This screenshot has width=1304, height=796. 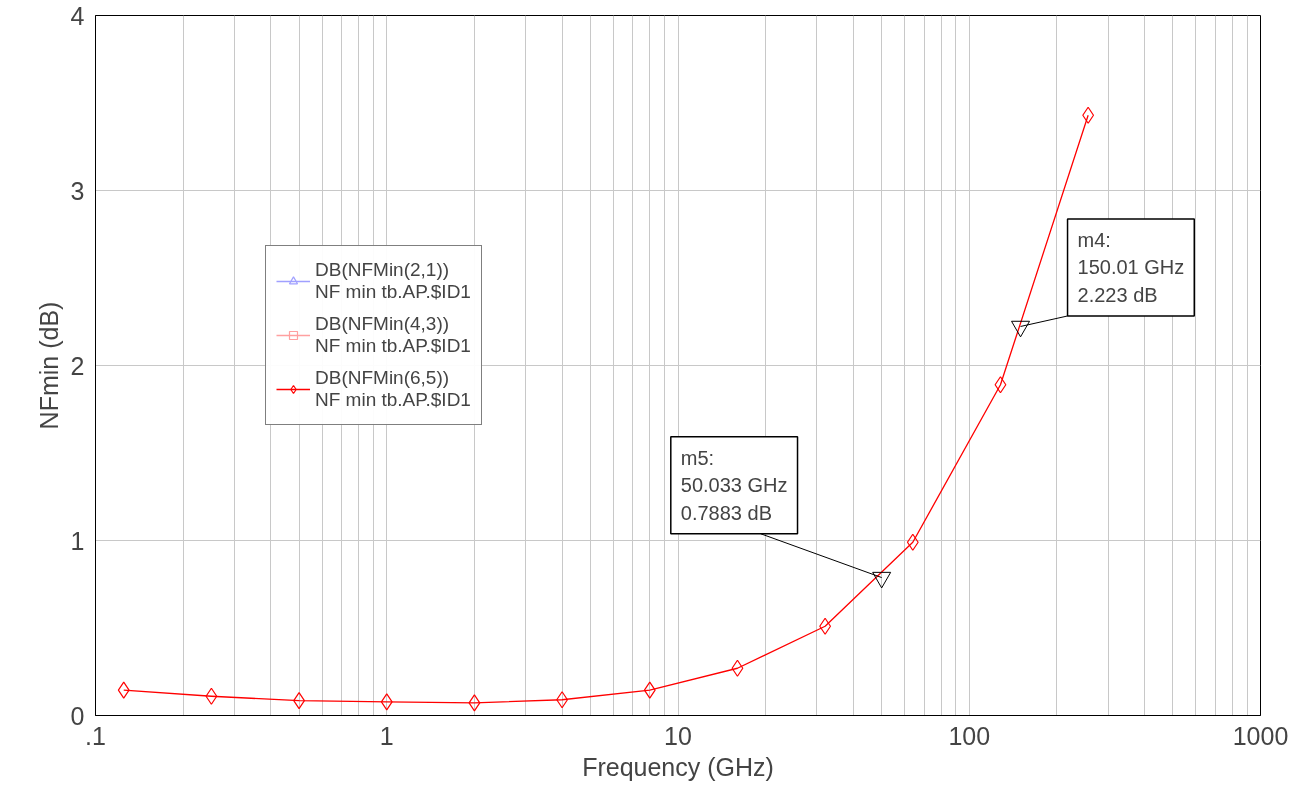 What do you see at coordinates (77, 540) in the screenshot?
I see `y-tick-label: 1` at bounding box center [77, 540].